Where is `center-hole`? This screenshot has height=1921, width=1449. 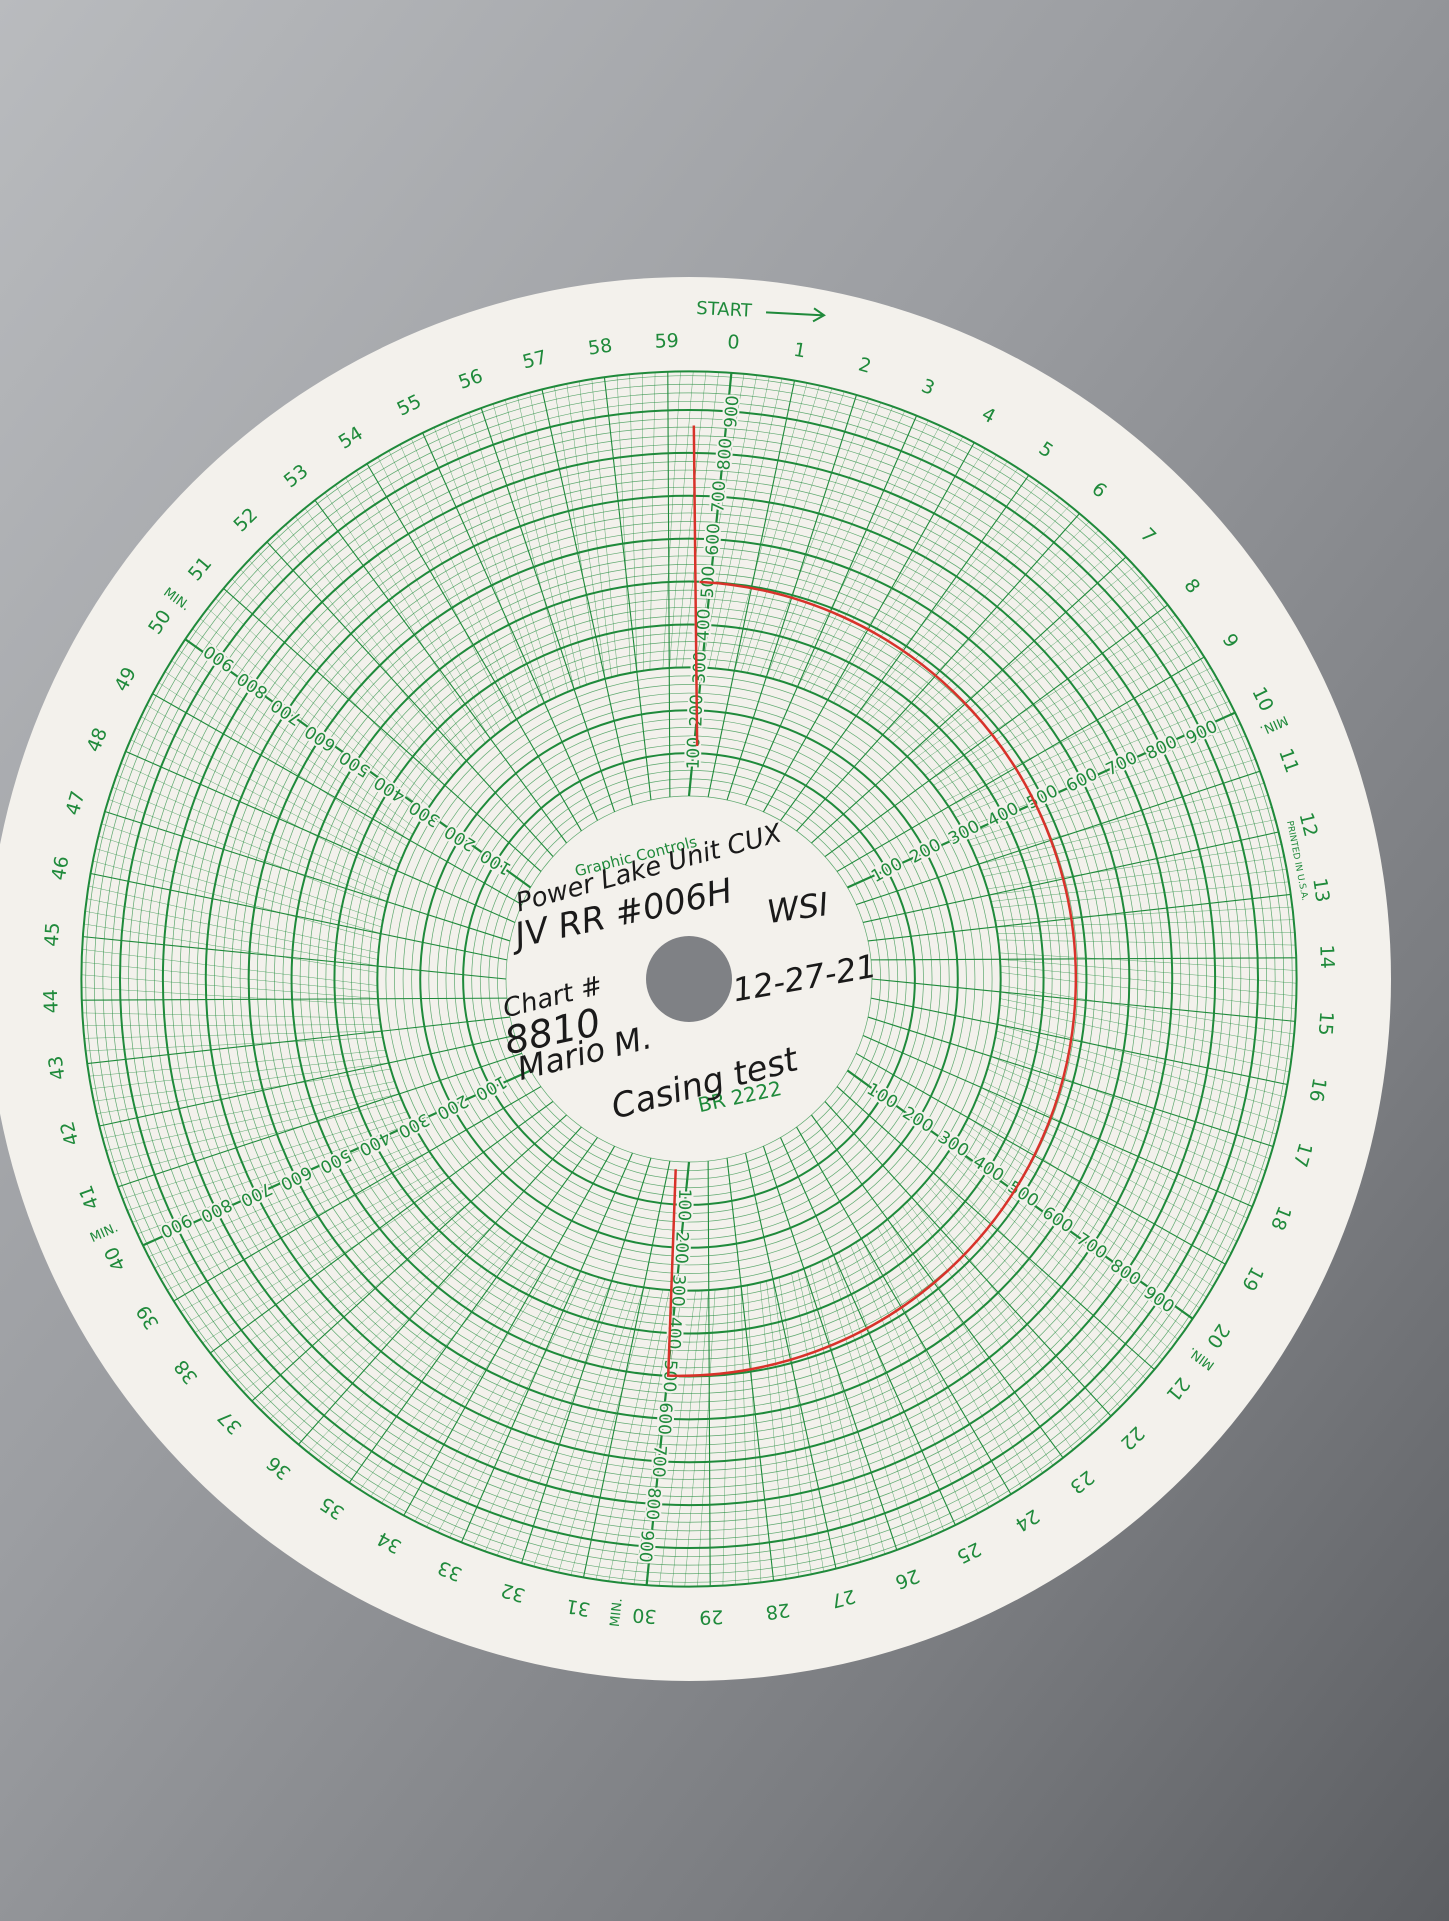
center-hole is located at coordinates (689, 979).